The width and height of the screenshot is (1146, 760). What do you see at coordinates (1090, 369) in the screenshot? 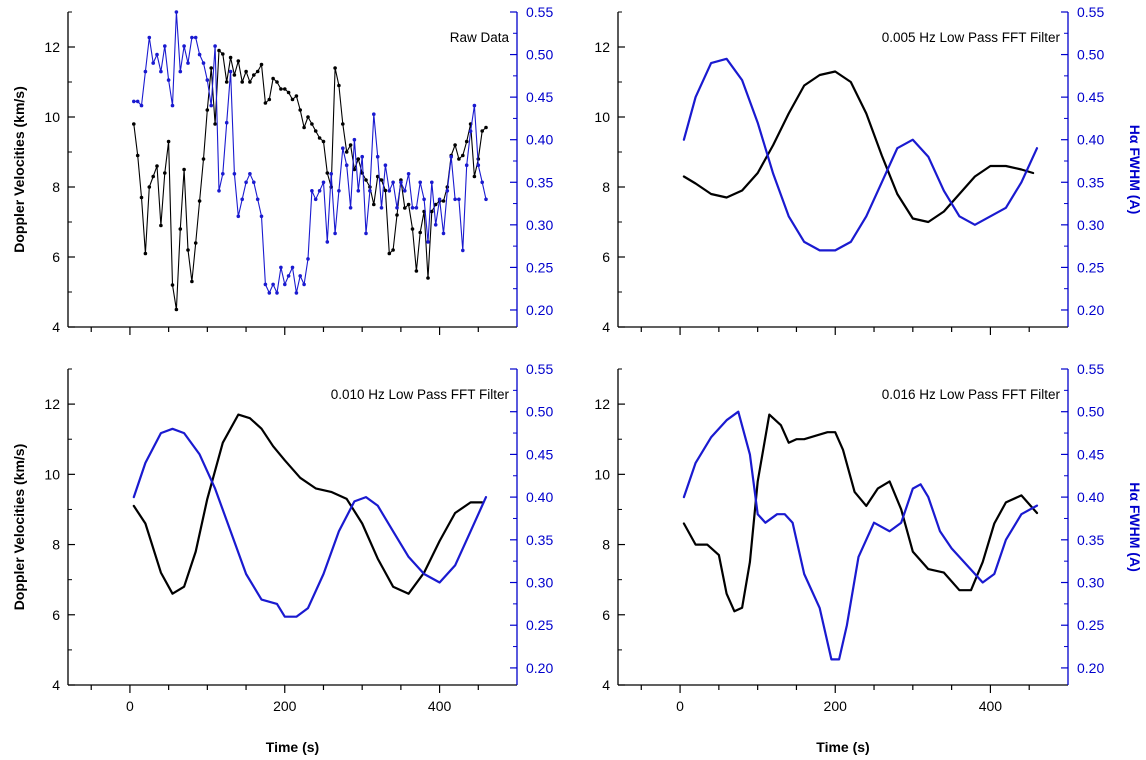
I see `y2-tick-label: 0.55` at bounding box center [1090, 369].